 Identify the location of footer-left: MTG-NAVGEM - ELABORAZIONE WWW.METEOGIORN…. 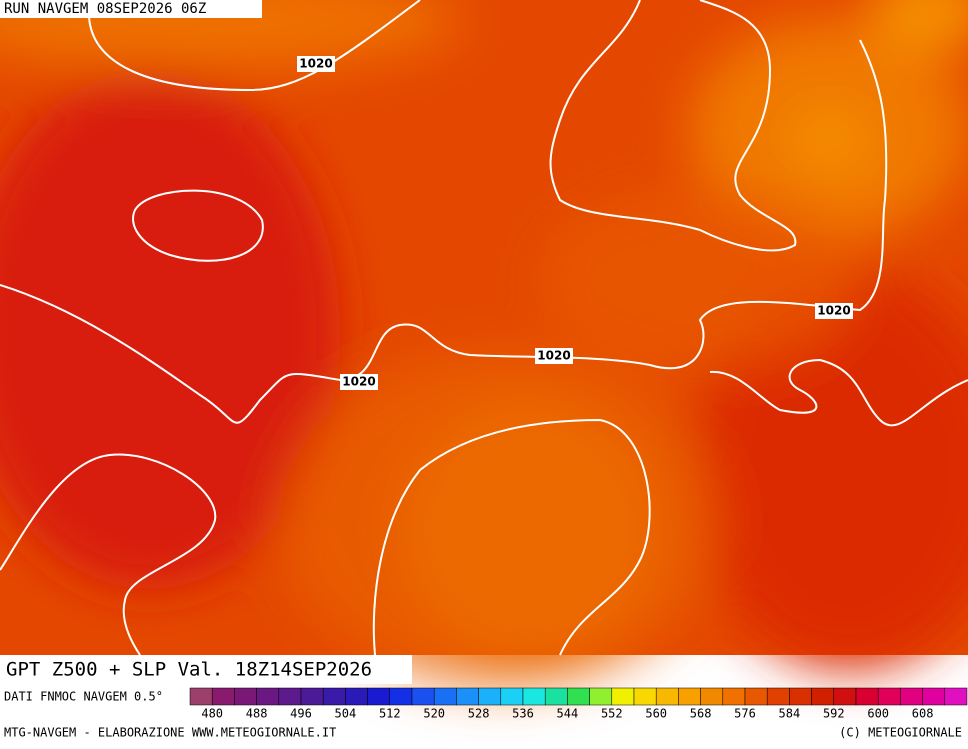
(170, 733).